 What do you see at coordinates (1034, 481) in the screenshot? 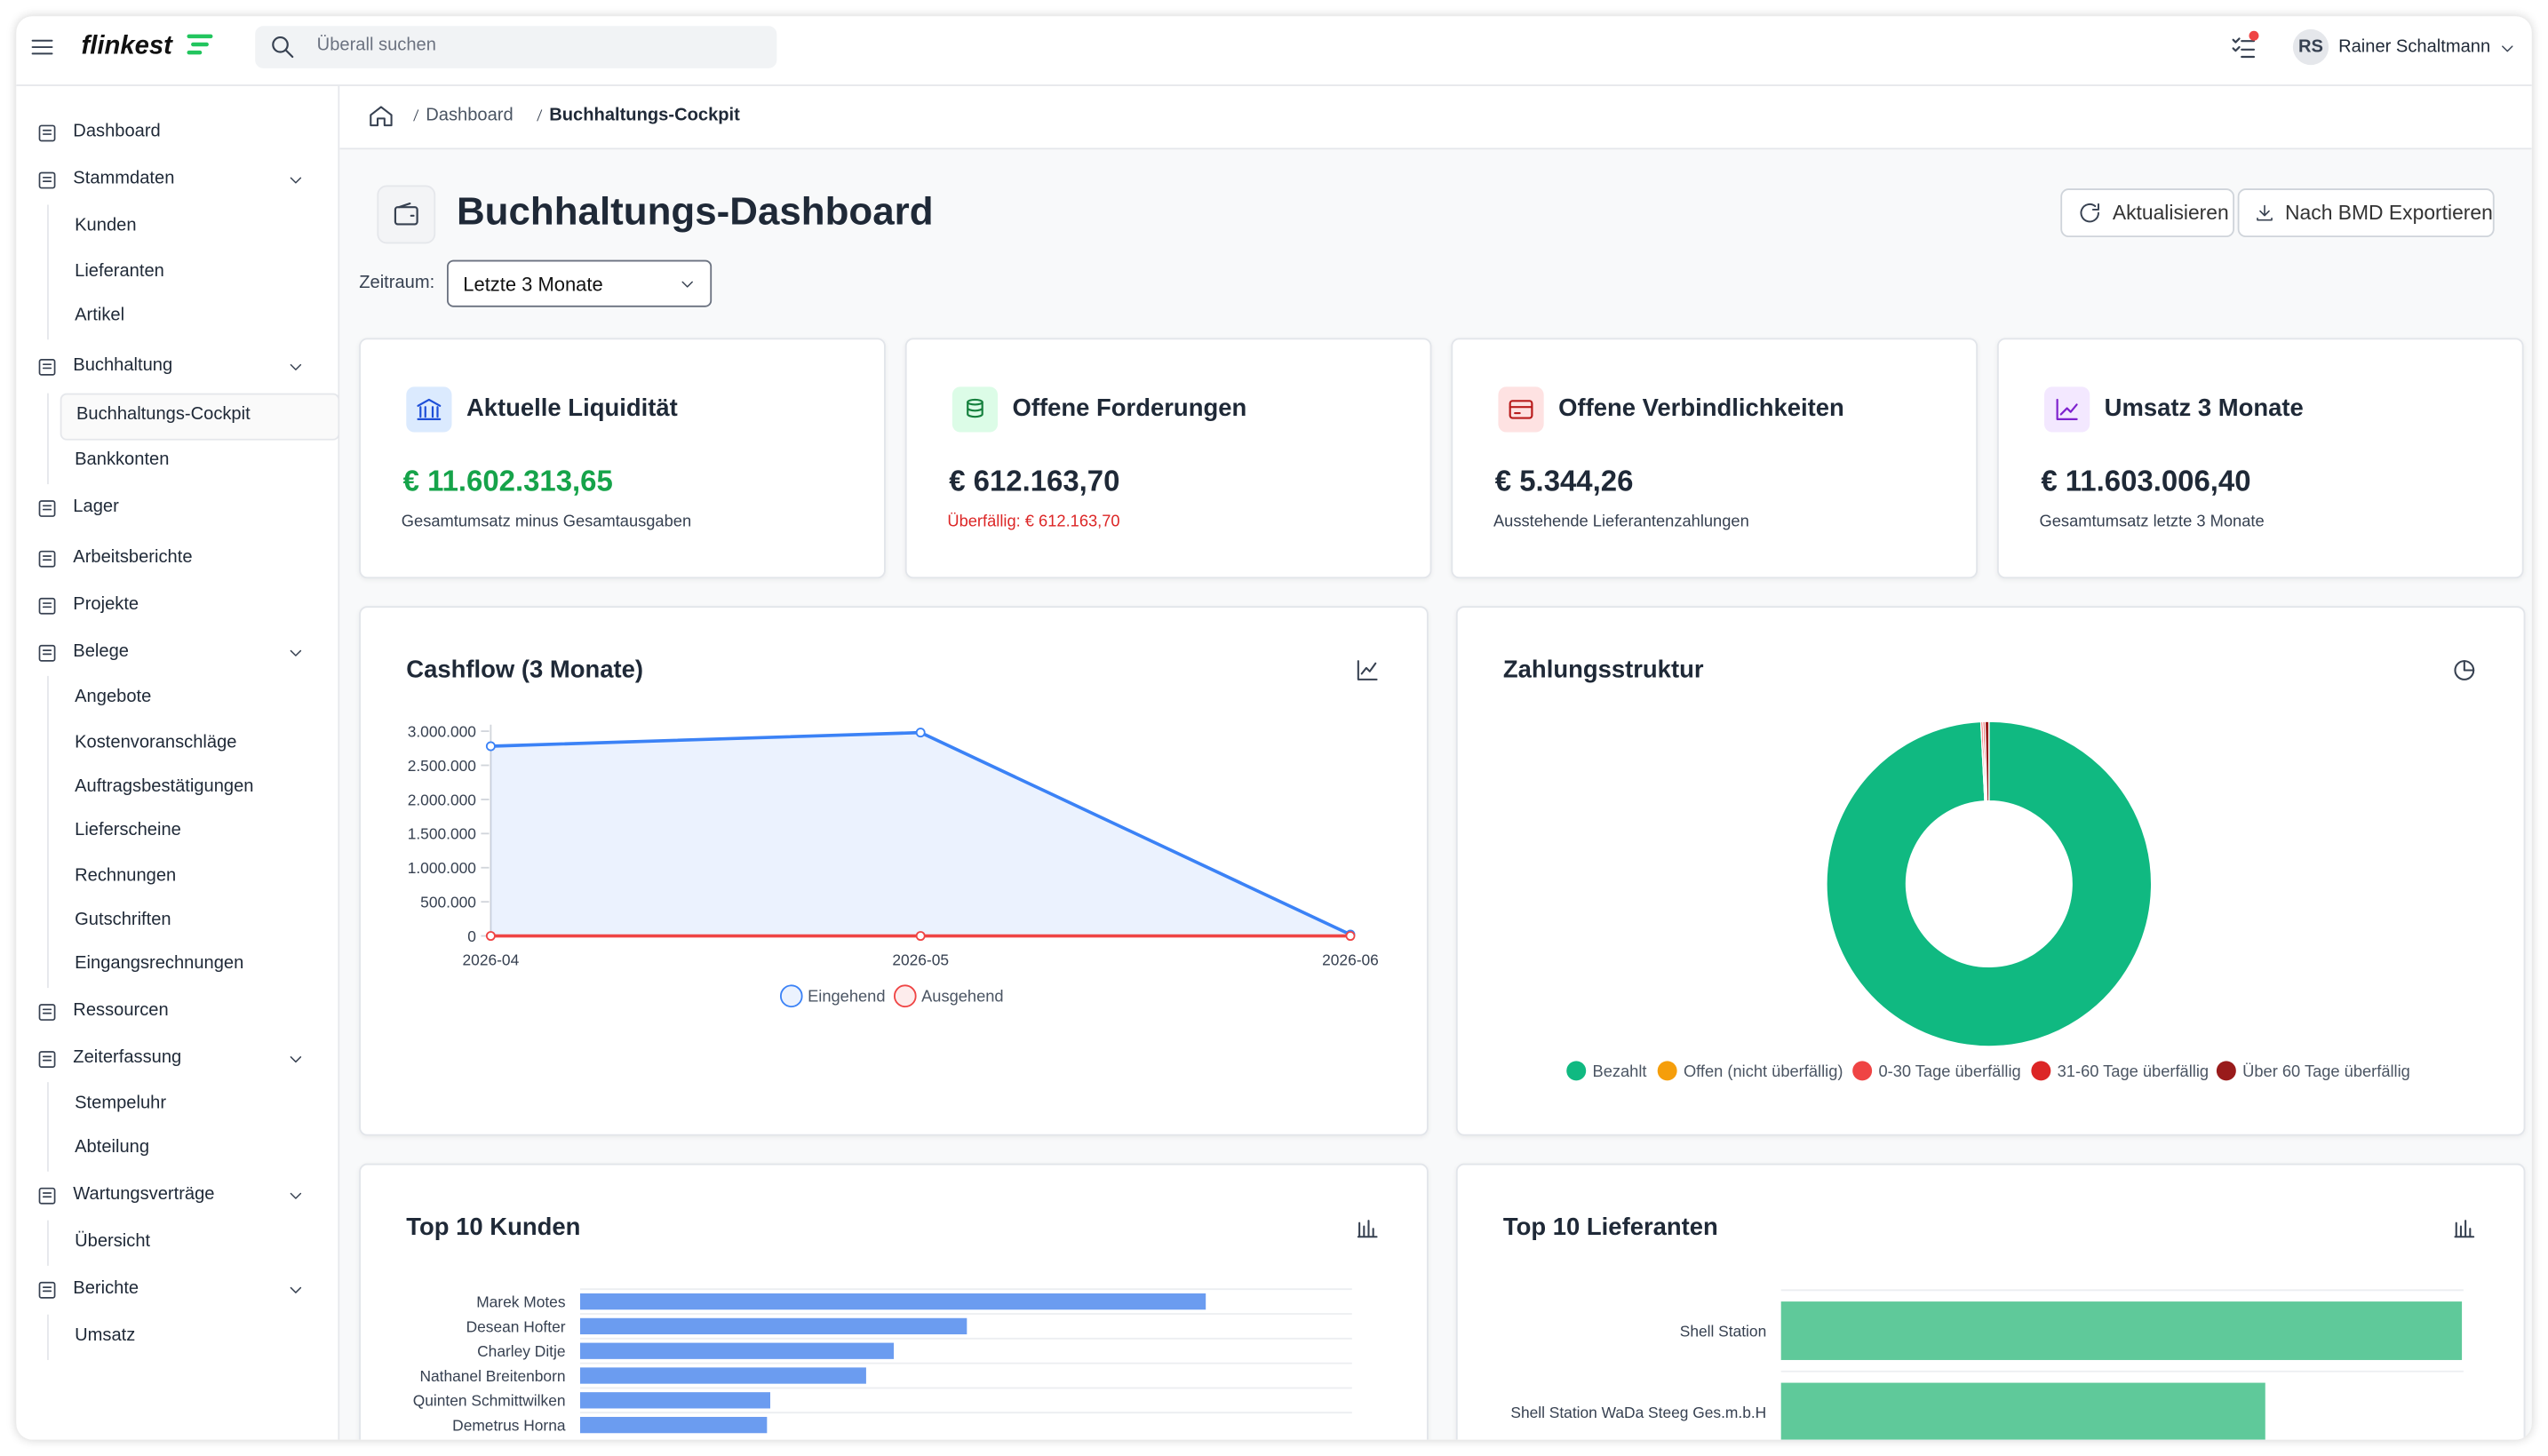
I see `kpi-value: € 612.163,70` at bounding box center [1034, 481].